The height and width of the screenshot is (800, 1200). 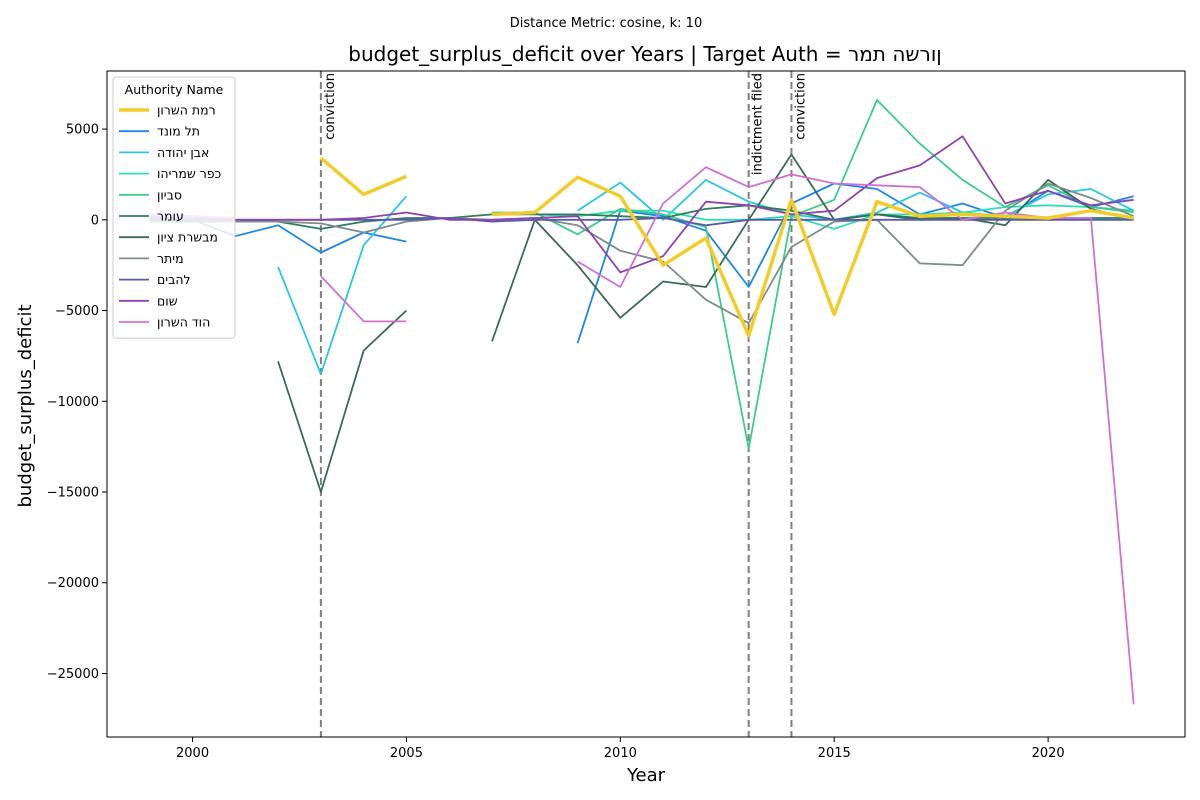 I want to click on y-tick-label: −20000, so click(x=73, y=583).